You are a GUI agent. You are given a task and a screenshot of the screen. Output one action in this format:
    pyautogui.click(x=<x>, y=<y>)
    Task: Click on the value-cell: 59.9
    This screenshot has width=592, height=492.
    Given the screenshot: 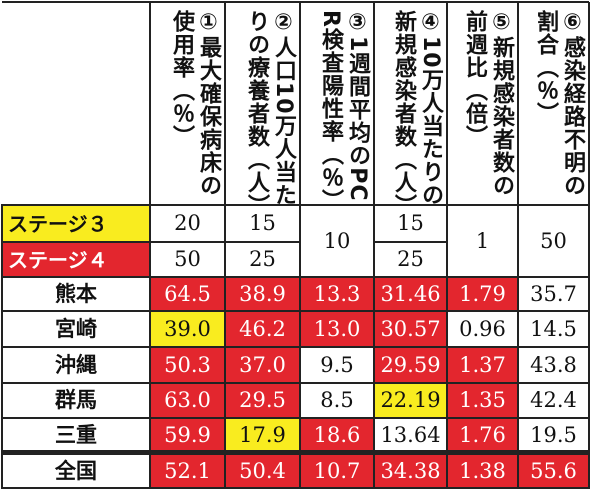 What is the action you would take?
    pyautogui.click(x=187, y=435)
    